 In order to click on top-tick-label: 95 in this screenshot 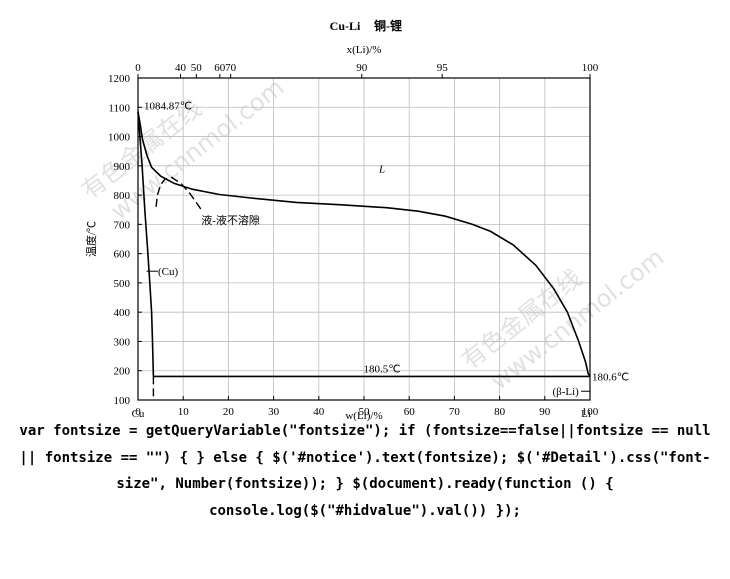, I will do `click(443, 68)`.